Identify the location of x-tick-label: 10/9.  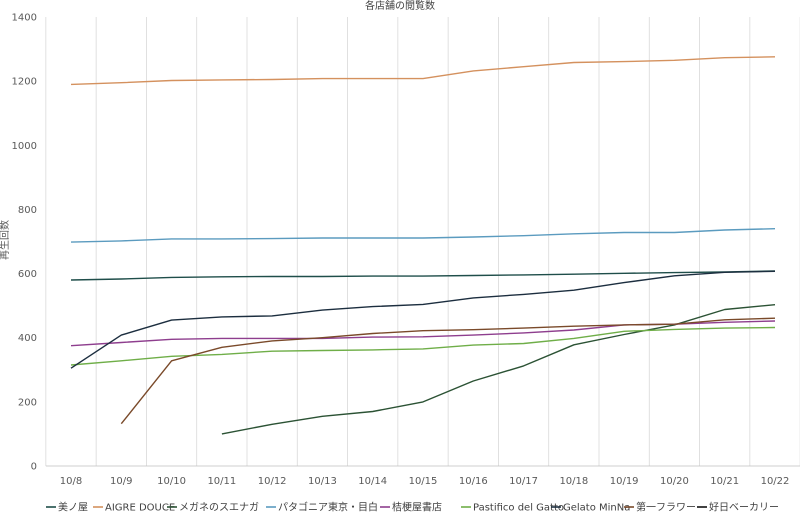
(121, 481).